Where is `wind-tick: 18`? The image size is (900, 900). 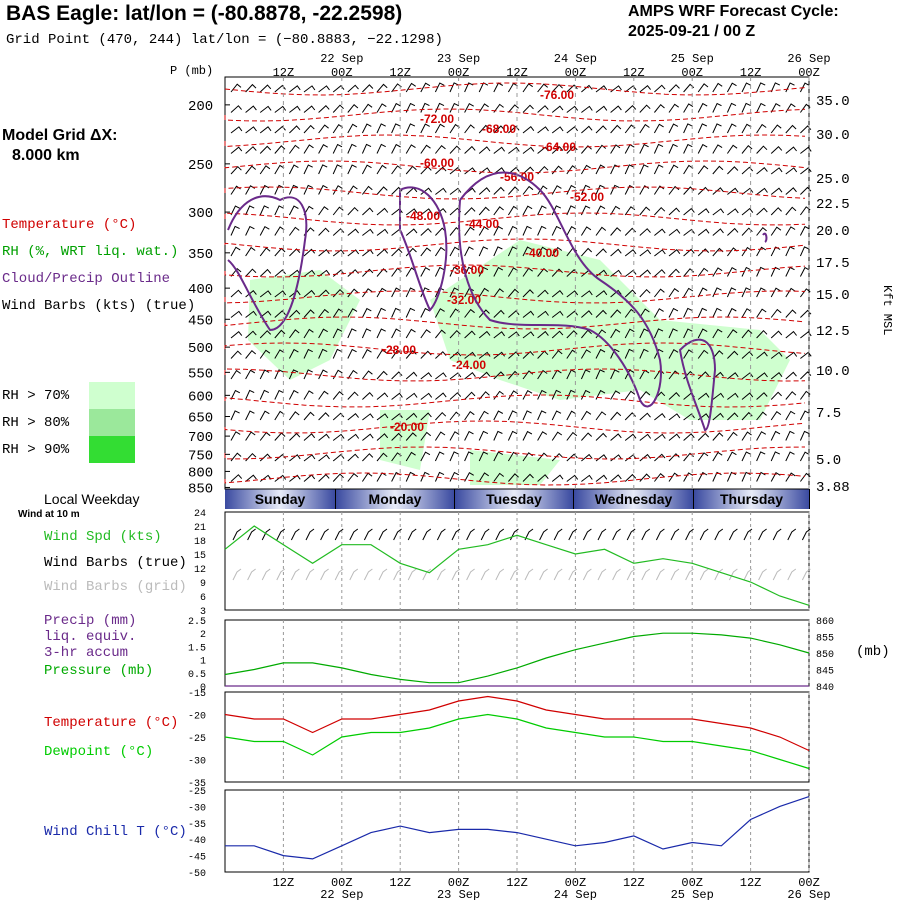 wind-tick: 18 is located at coordinates (200, 542).